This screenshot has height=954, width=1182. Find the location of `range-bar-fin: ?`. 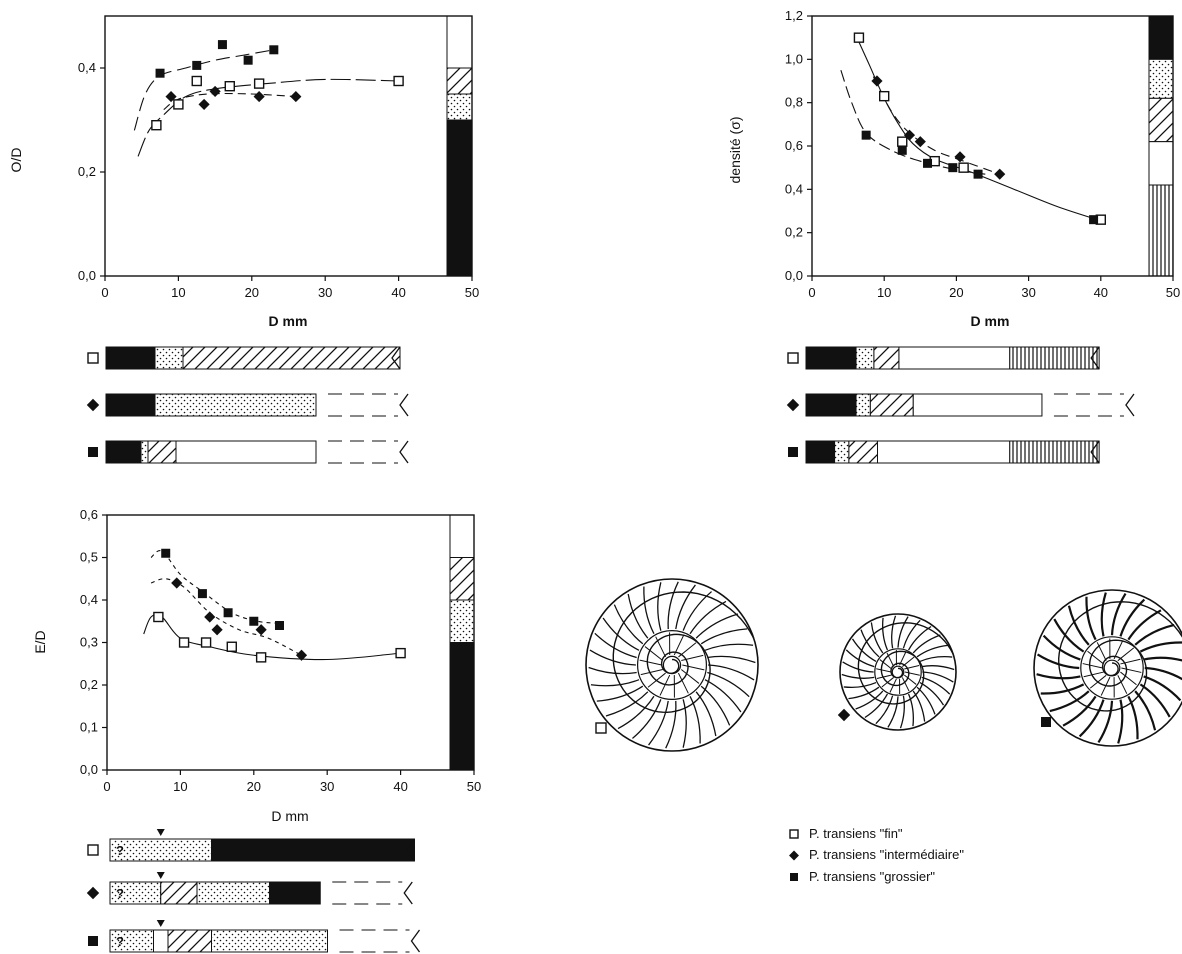

range-bar-fin: ? is located at coordinates (251, 845).